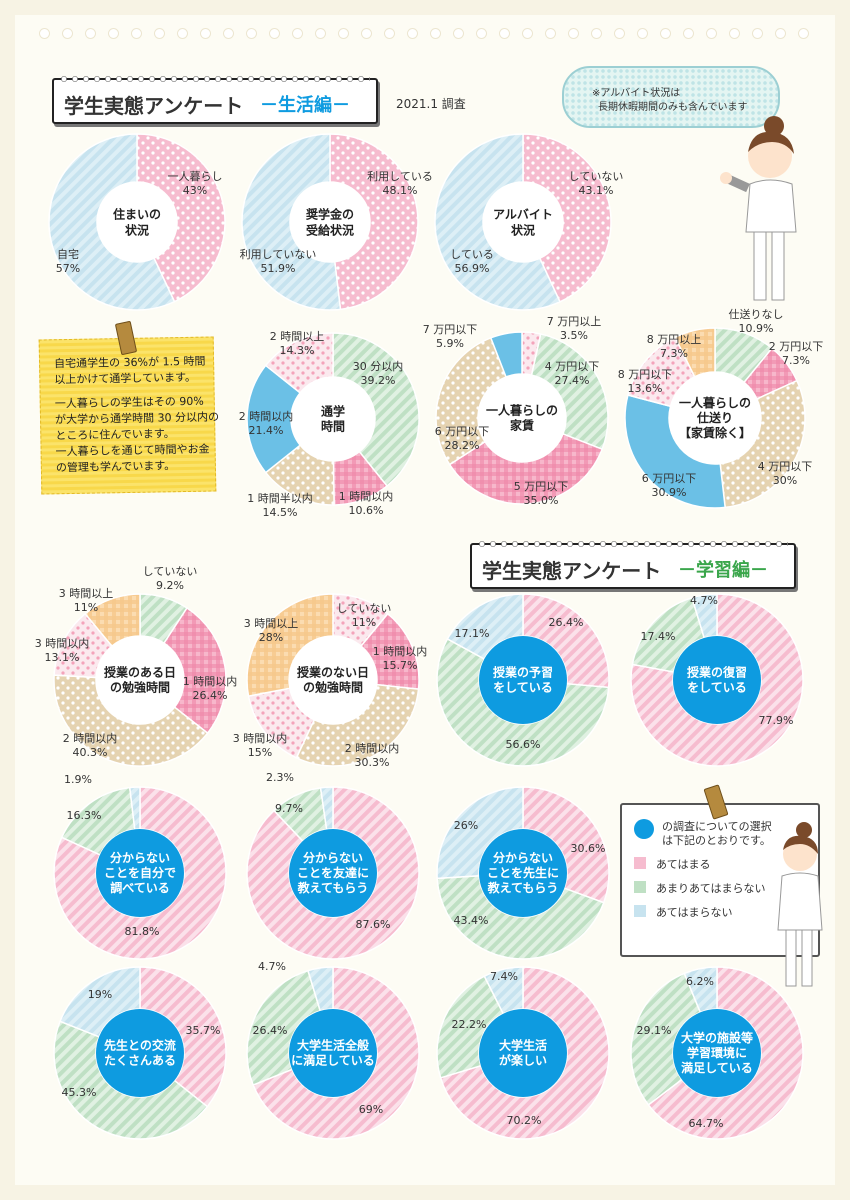  Describe the element at coordinates (280, 498) in the screenshot. I see `slice-label: 1 時間半以内` at that location.